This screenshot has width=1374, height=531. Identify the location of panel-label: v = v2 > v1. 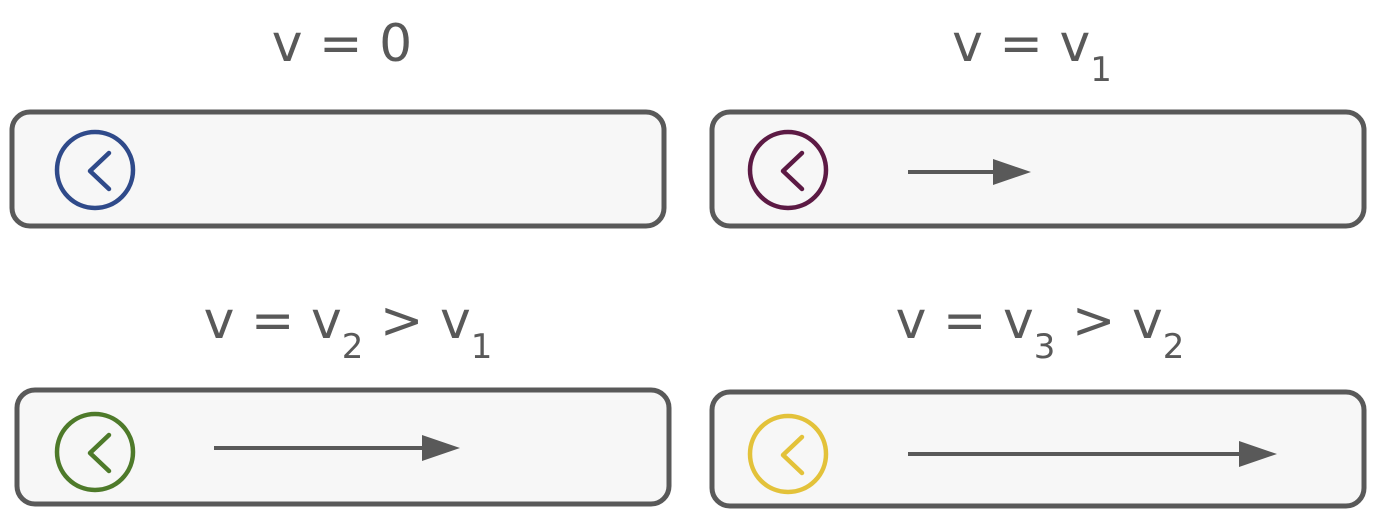
(348, 329).